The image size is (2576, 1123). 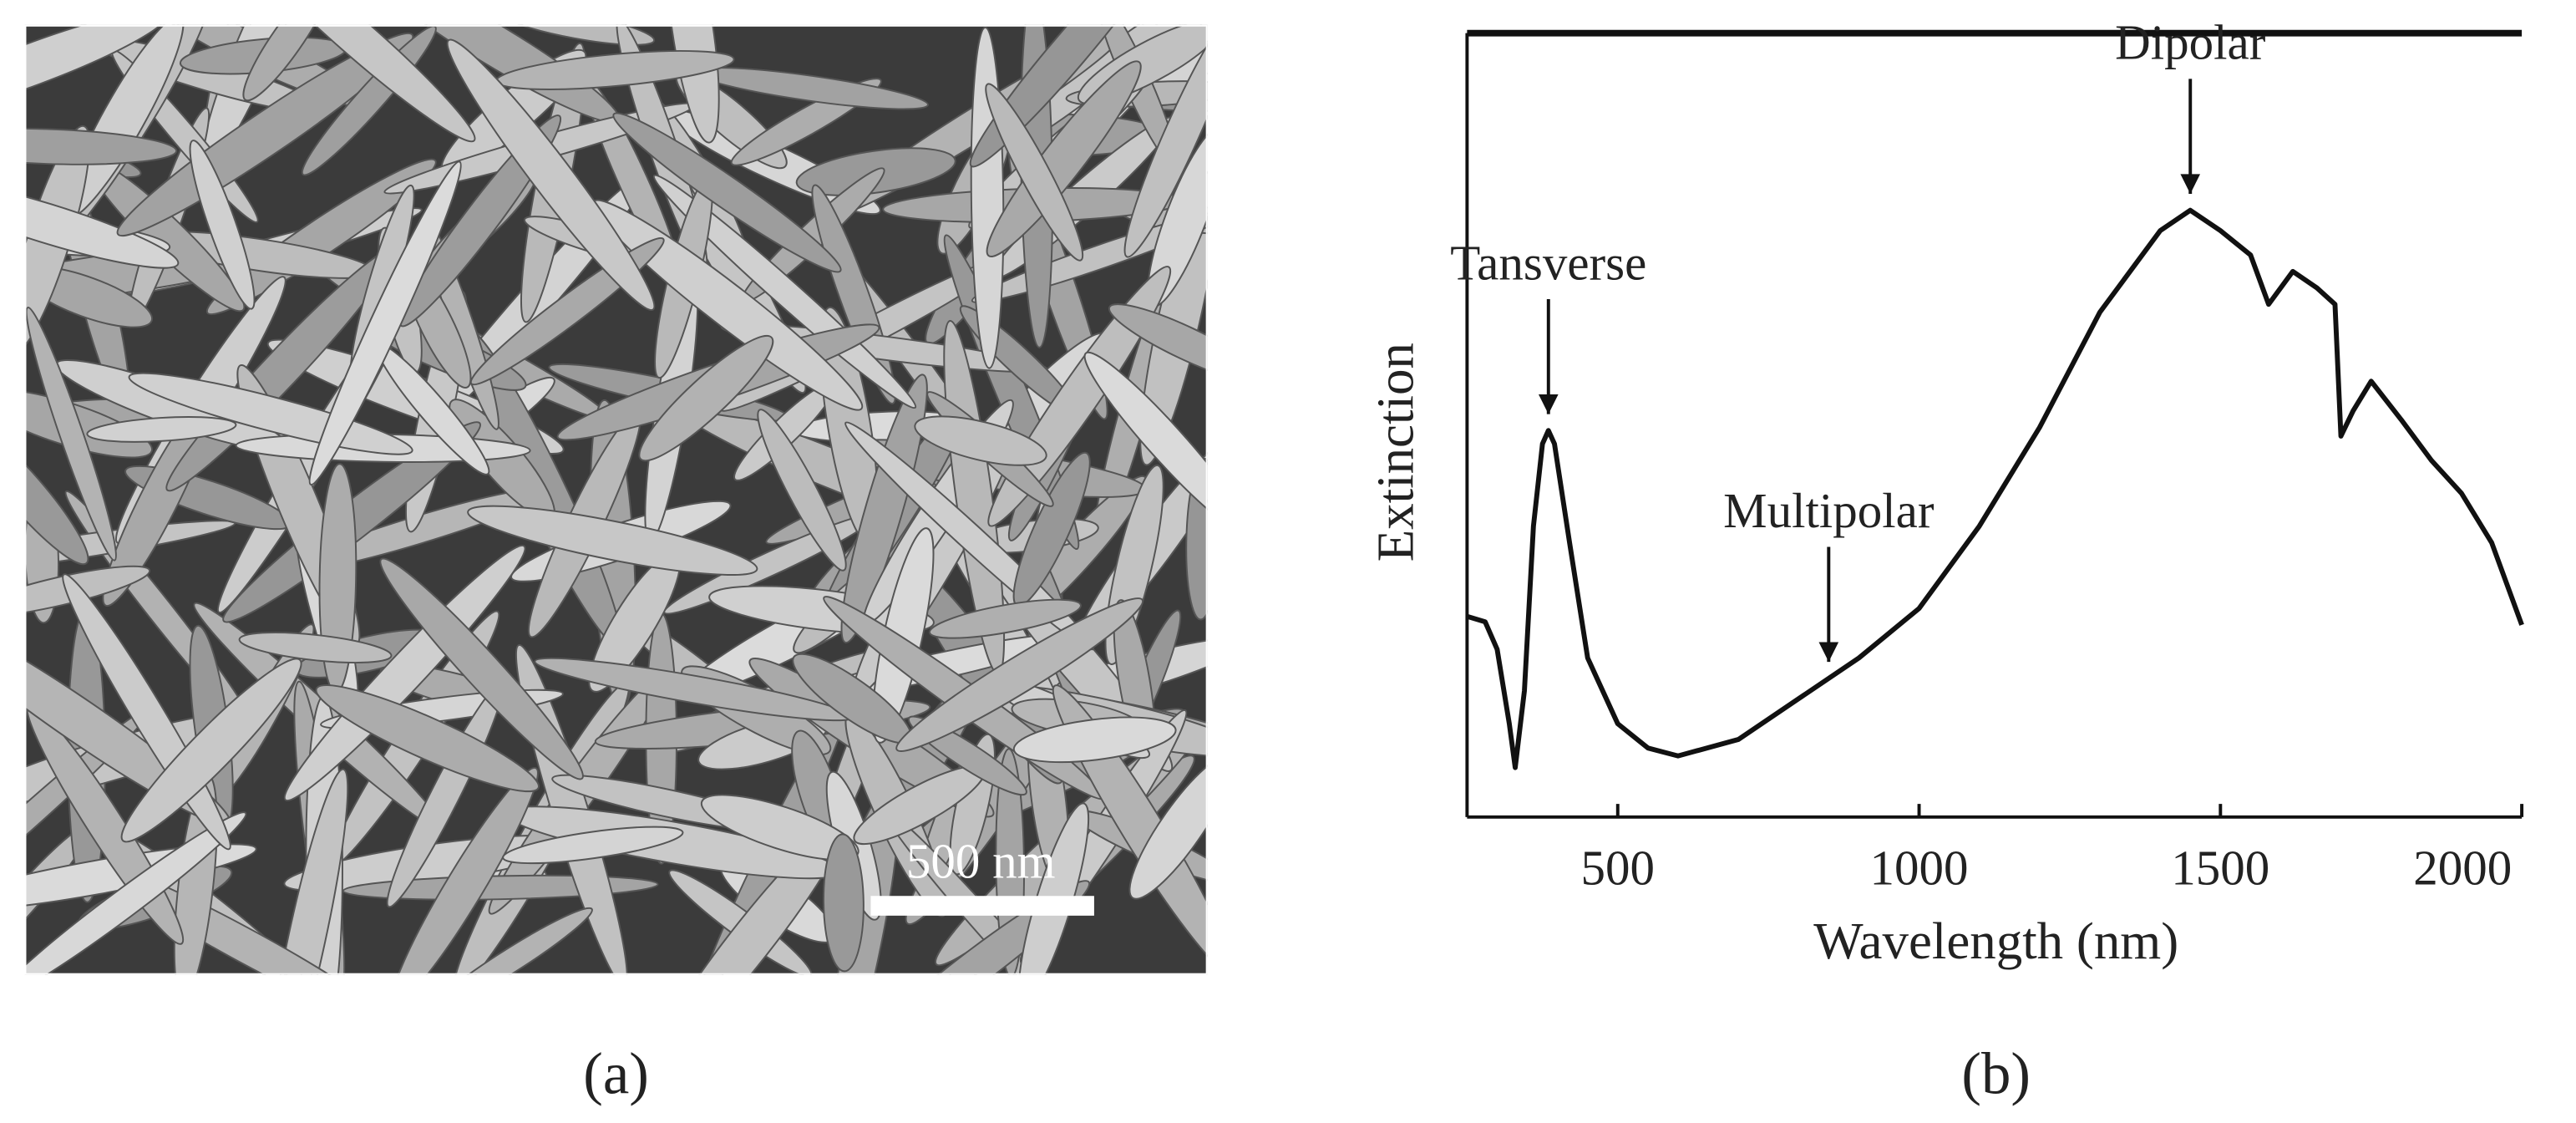 What do you see at coordinates (2462, 867) in the screenshot?
I see `x-tick-label: 2000` at bounding box center [2462, 867].